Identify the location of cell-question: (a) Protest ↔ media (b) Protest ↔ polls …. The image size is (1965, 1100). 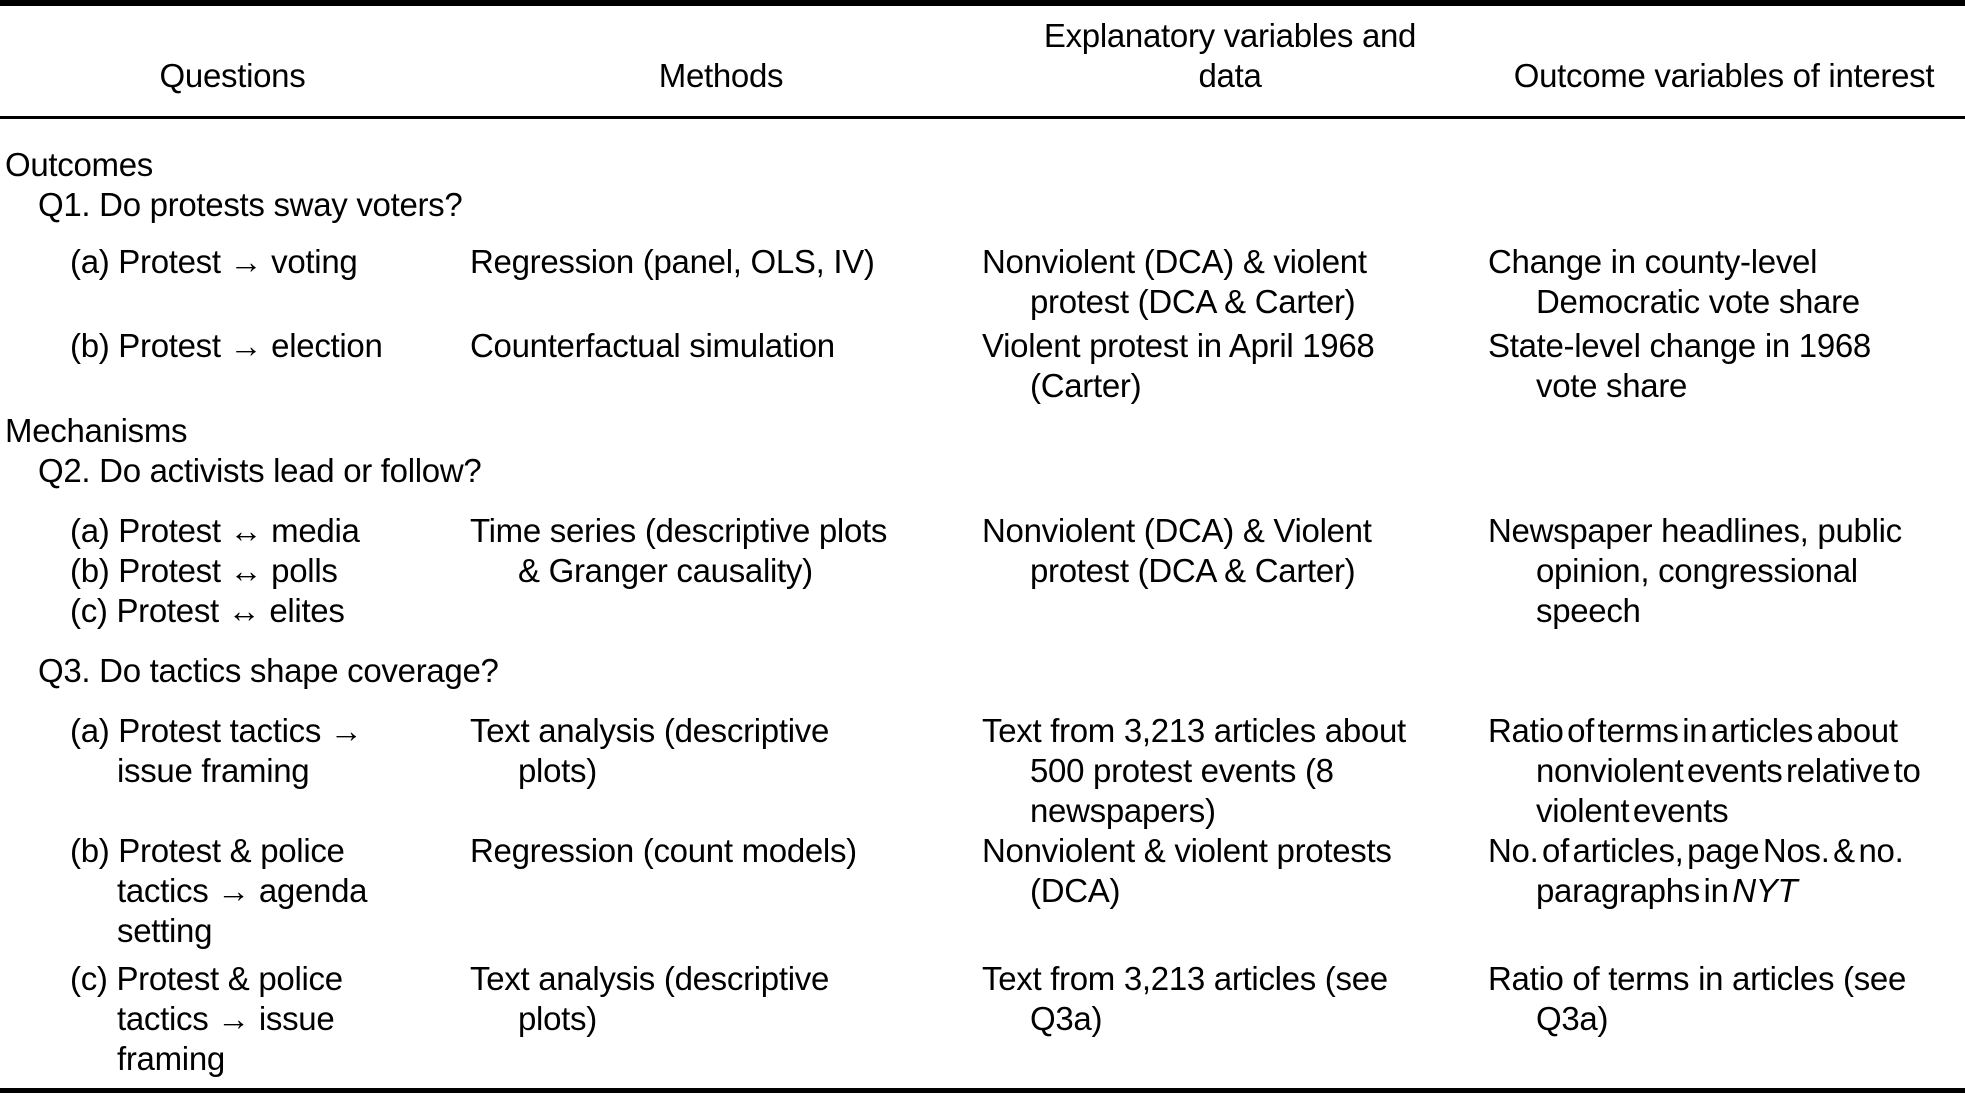
(215, 570).